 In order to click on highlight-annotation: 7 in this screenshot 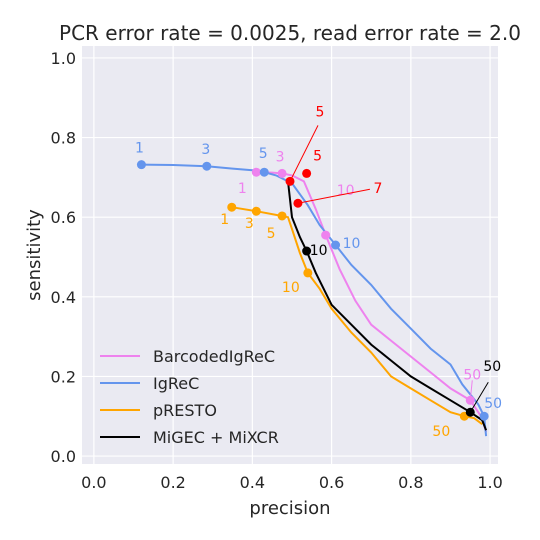, I will do `click(377, 189)`.